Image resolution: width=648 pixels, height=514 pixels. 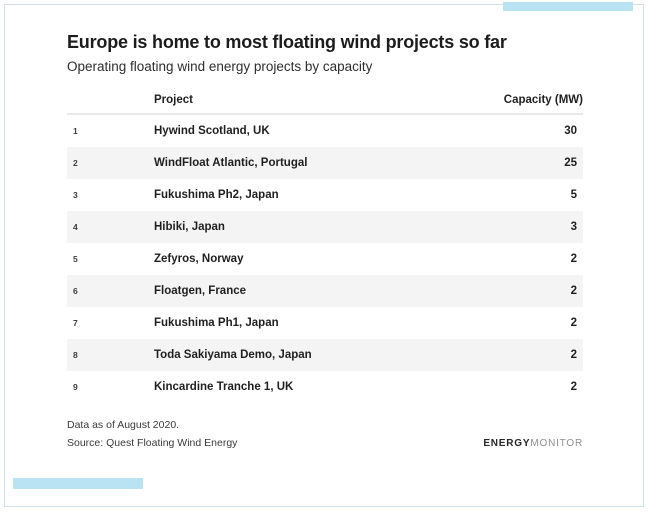 I want to click on rank-cell: 8, so click(x=75, y=355).